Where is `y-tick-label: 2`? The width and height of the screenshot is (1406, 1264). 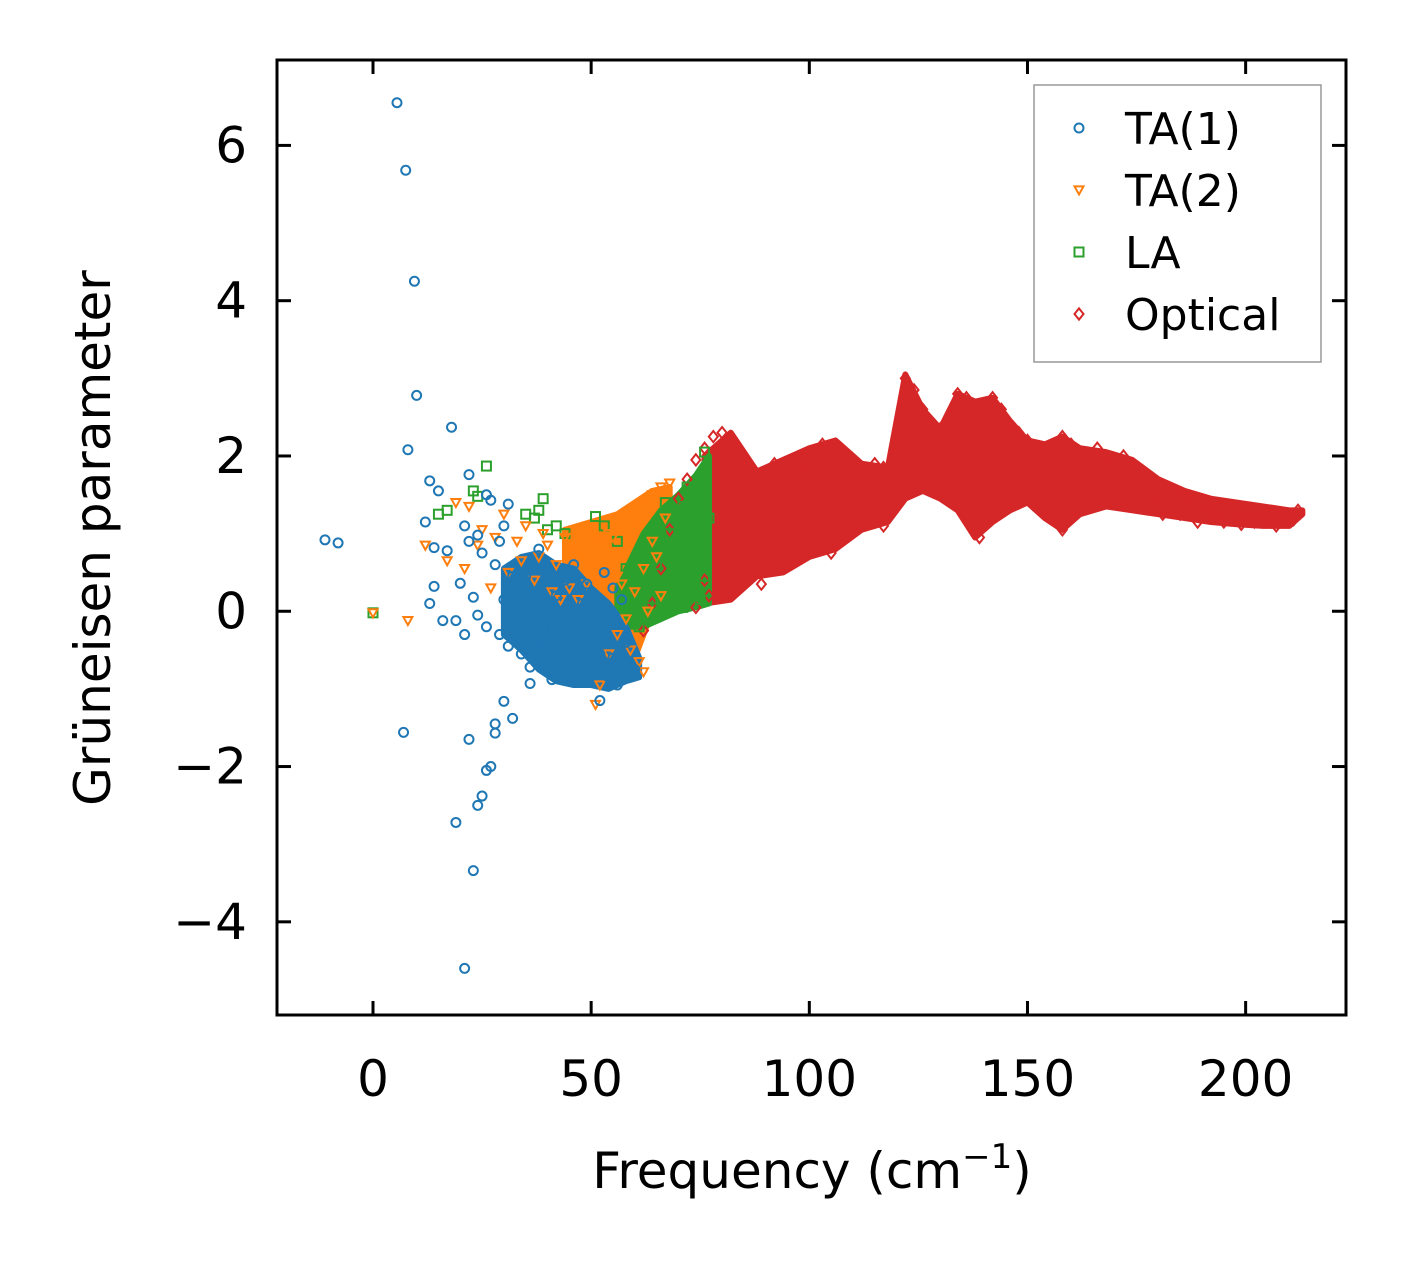
y-tick-label: 2 is located at coordinates (231, 456).